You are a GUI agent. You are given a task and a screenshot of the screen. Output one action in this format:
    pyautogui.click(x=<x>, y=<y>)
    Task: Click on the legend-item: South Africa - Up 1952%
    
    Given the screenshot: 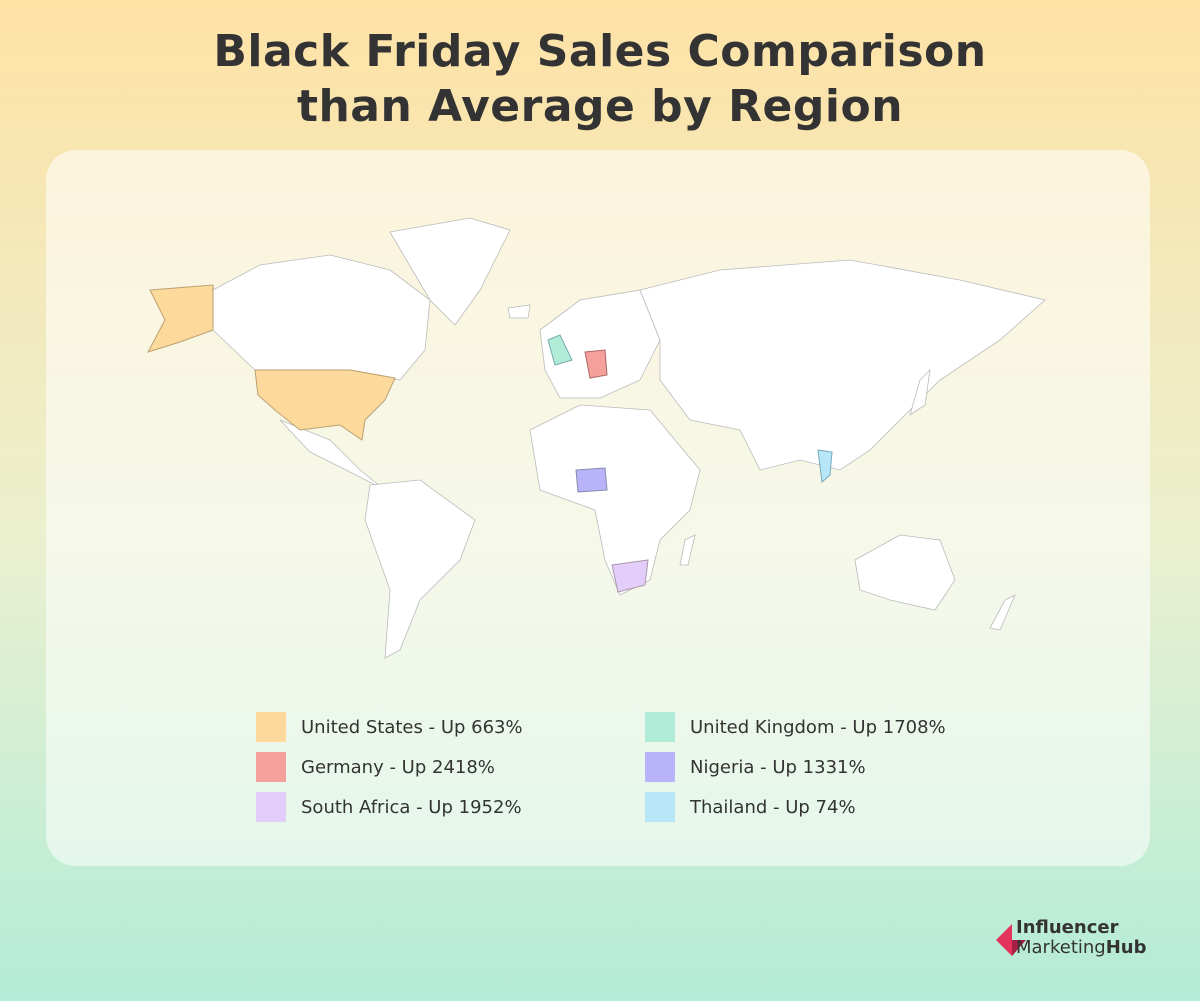 What is the action you would take?
    pyautogui.click(x=389, y=807)
    